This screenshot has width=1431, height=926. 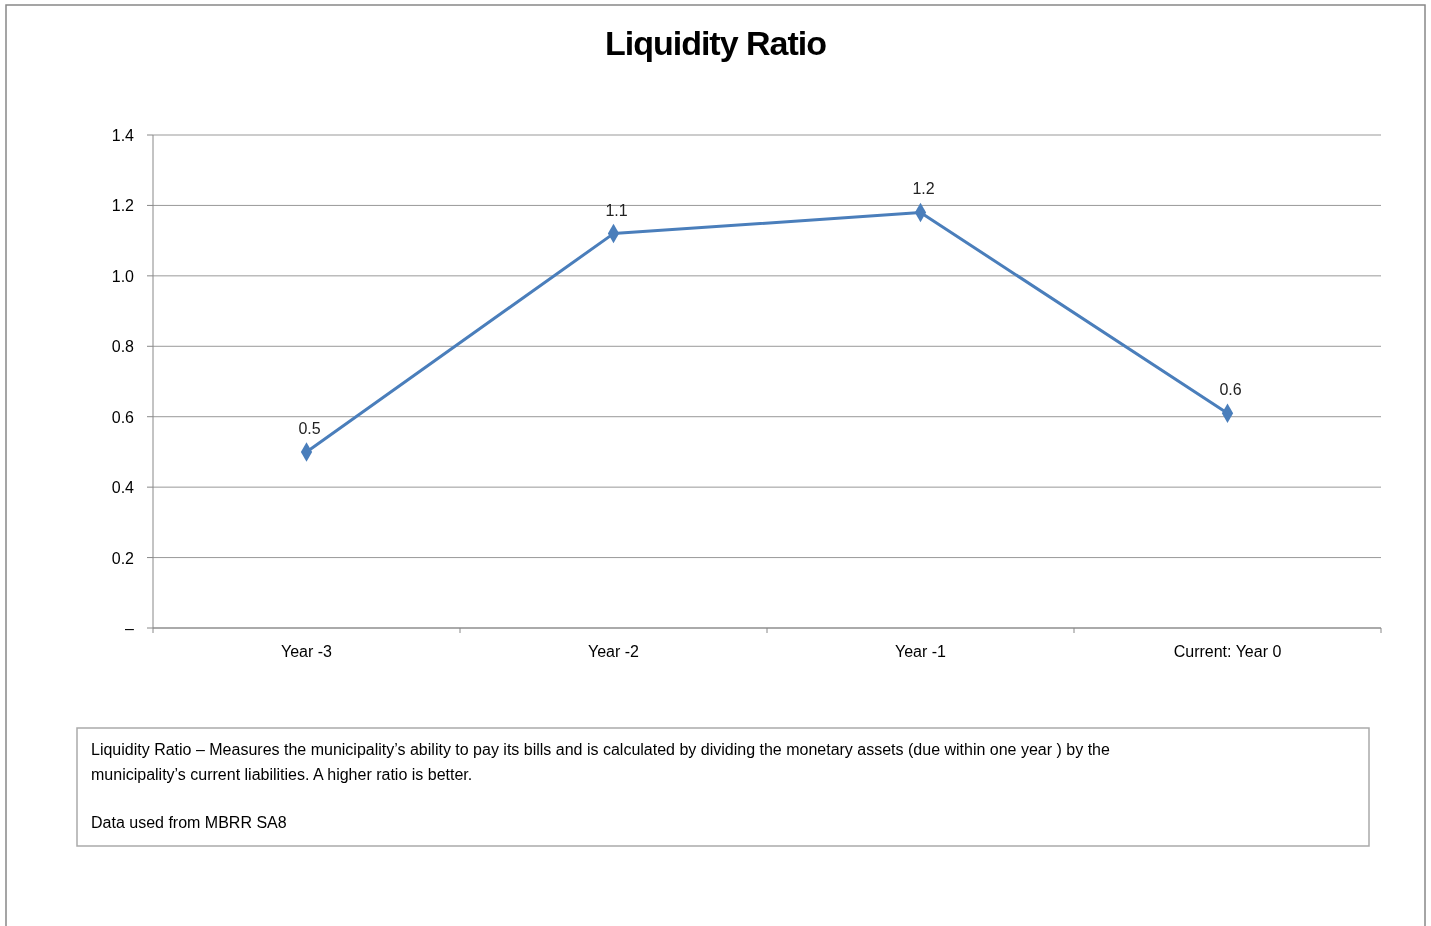 What do you see at coordinates (309, 428) in the screenshot?
I see `data-label: 0.5` at bounding box center [309, 428].